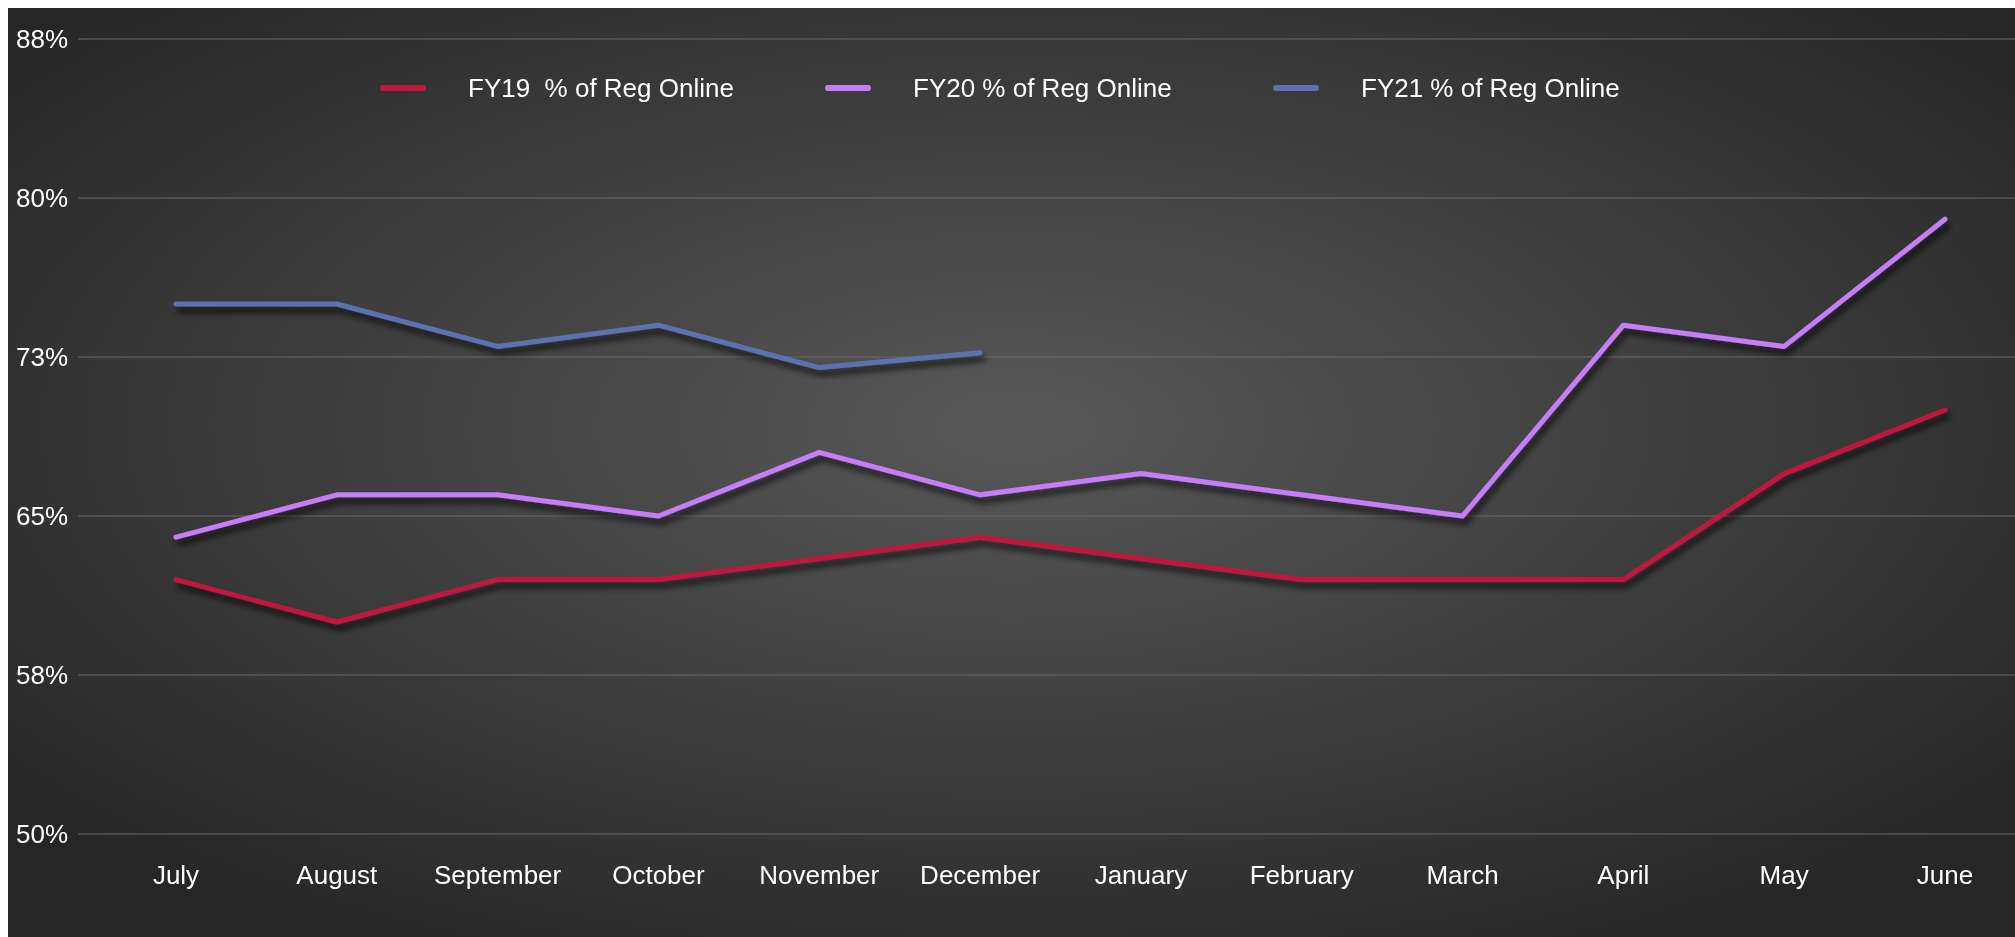 The width and height of the screenshot is (2015, 937). What do you see at coordinates (1784, 875) in the screenshot?
I see `x-tick-label: May` at bounding box center [1784, 875].